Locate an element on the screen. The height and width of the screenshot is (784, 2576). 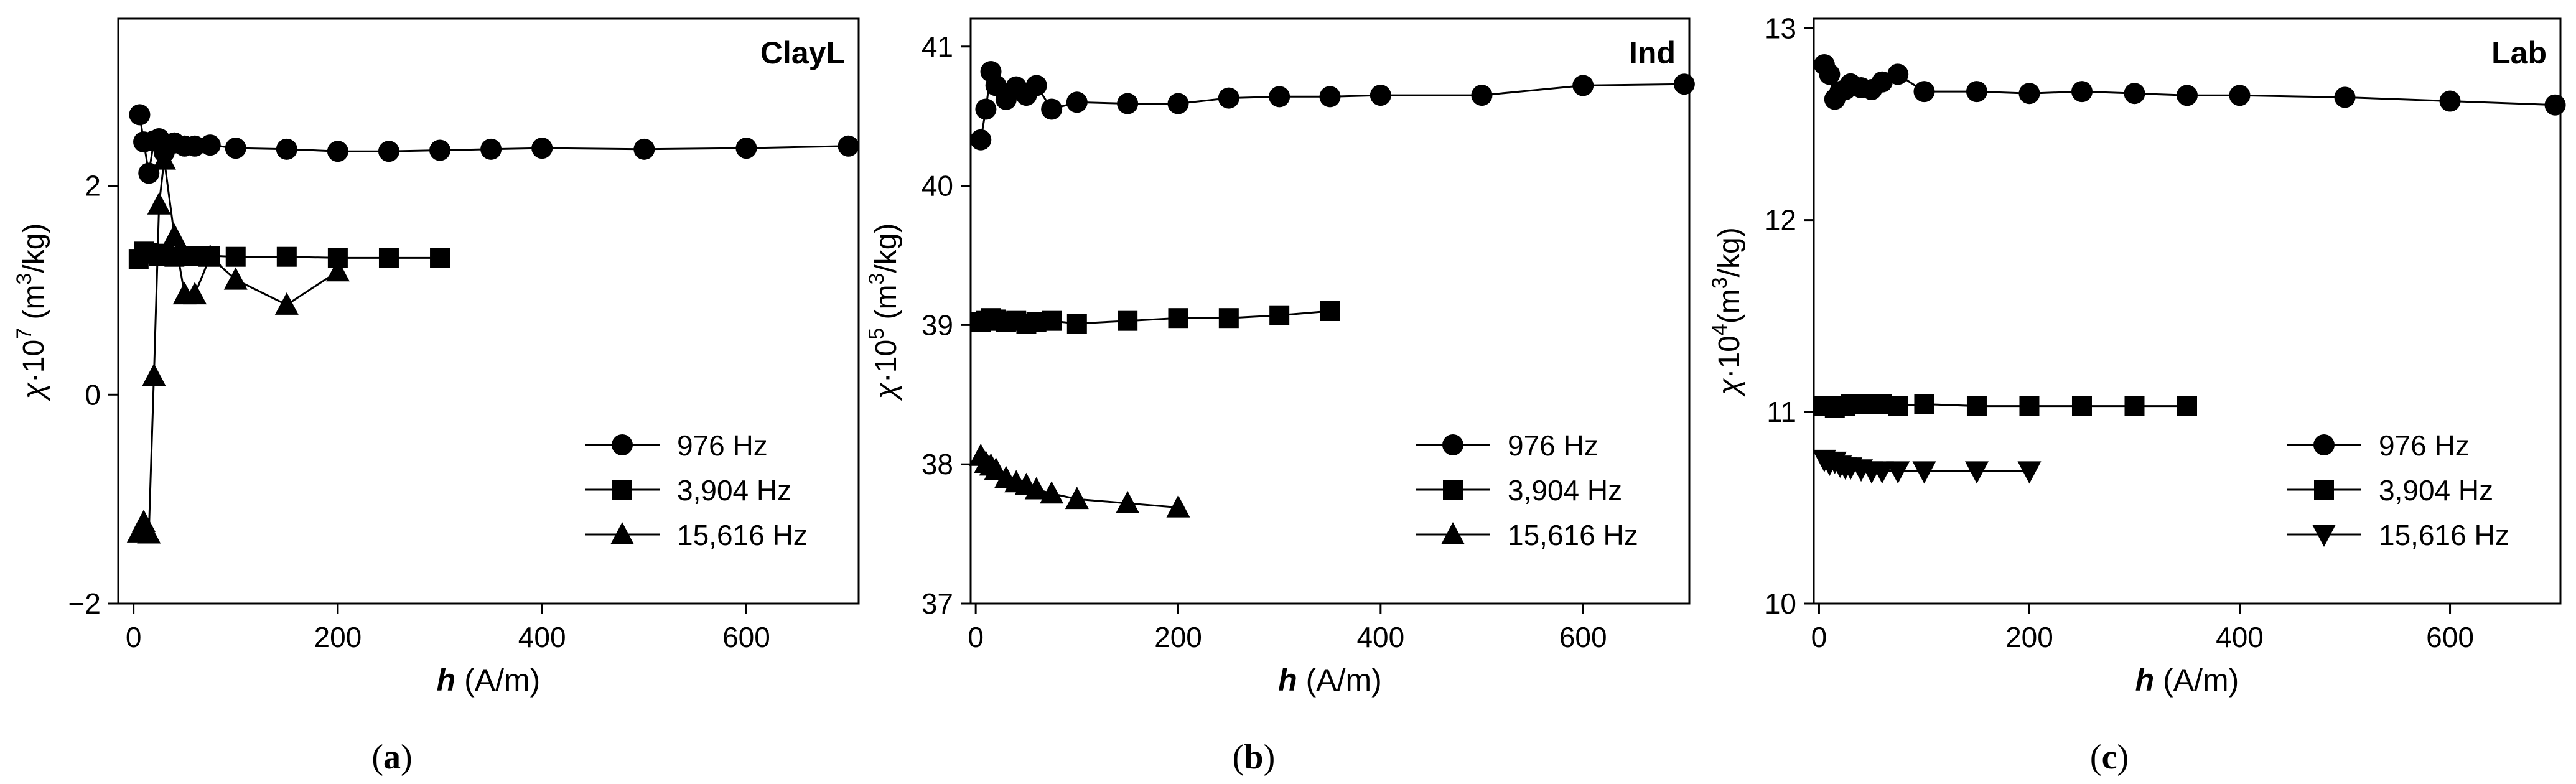
chart-title: ClayL is located at coordinates (802, 52).